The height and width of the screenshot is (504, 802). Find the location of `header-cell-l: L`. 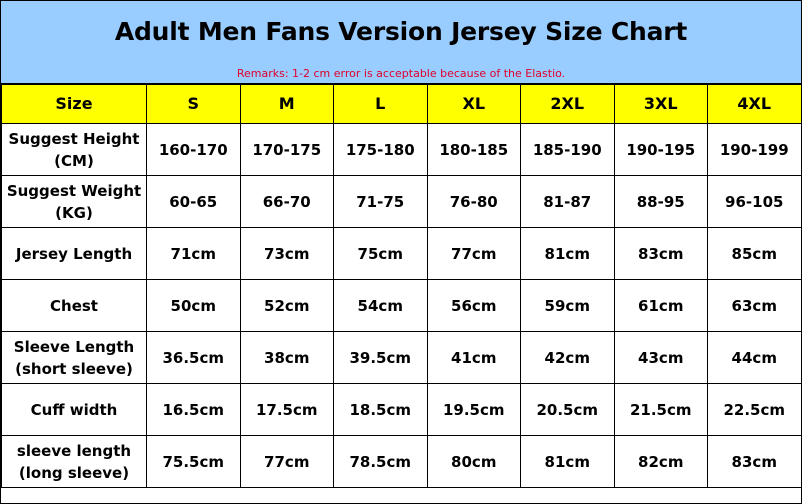

header-cell-l: L is located at coordinates (380, 104).